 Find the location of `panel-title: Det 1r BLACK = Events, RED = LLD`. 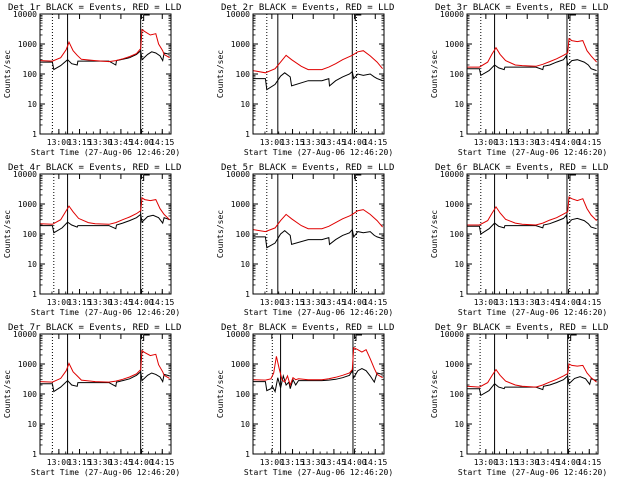

panel-title: Det 1r BLACK = Events, RED = LLD is located at coordinates (94, 8).